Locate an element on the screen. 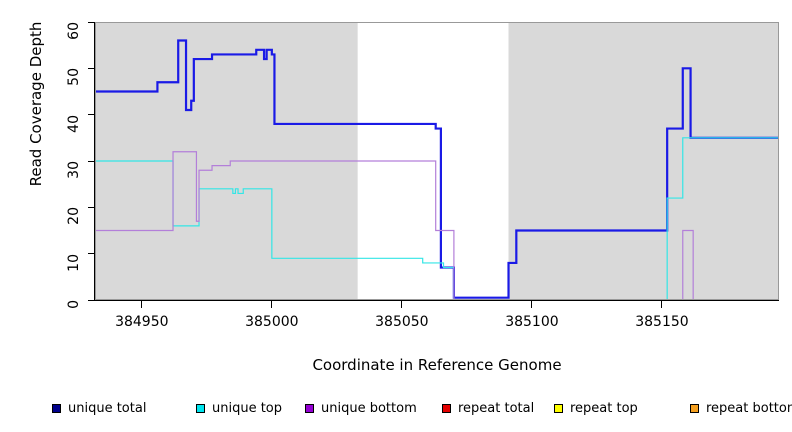  legend-label: repeat top is located at coordinates (604, 408).